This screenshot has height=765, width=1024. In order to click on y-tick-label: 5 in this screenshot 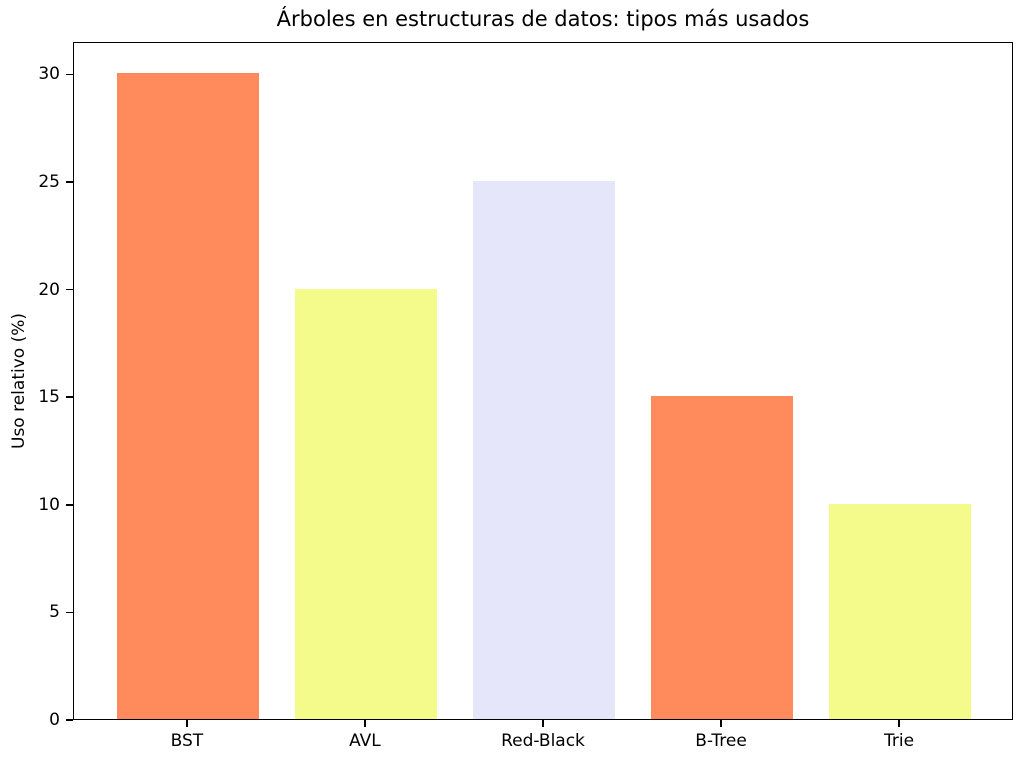, I will do `click(54, 612)`.